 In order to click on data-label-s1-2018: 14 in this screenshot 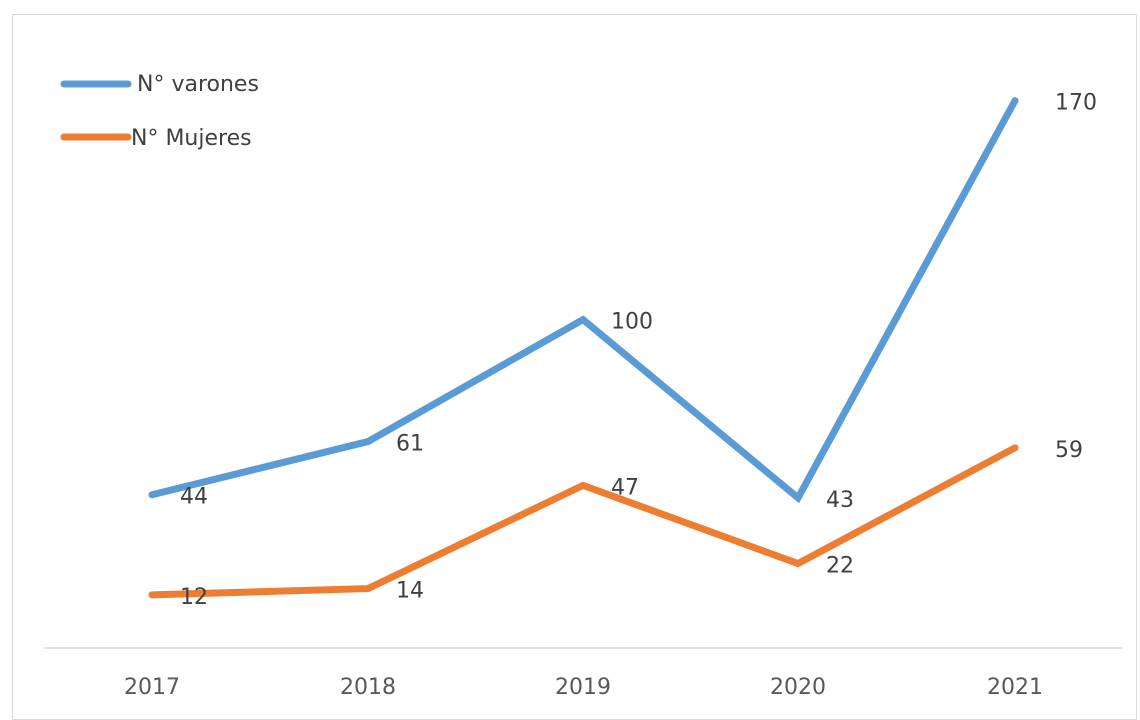, I will do `click(410, 591)`.